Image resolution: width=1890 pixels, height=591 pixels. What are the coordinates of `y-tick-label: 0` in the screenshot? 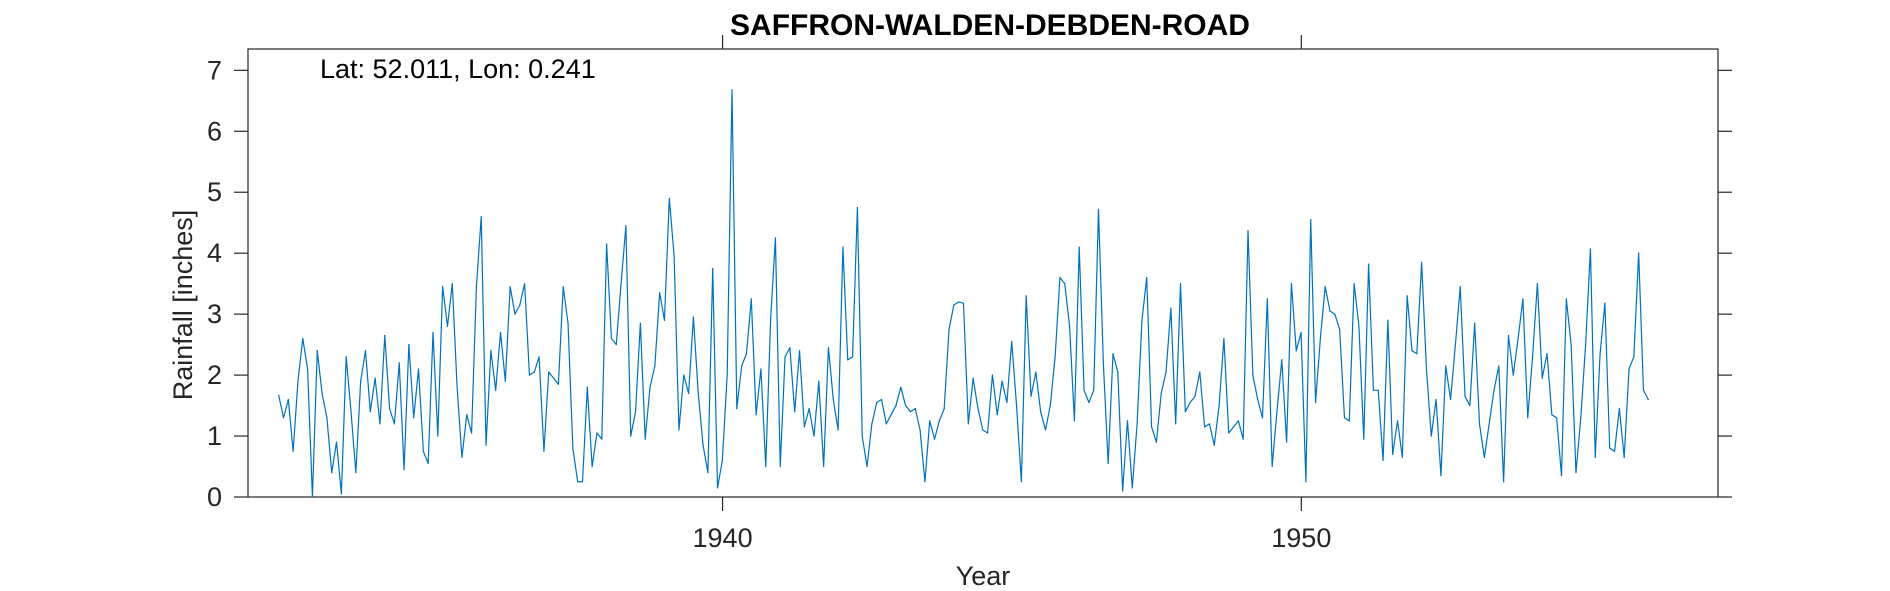 It's located at (214, 497).